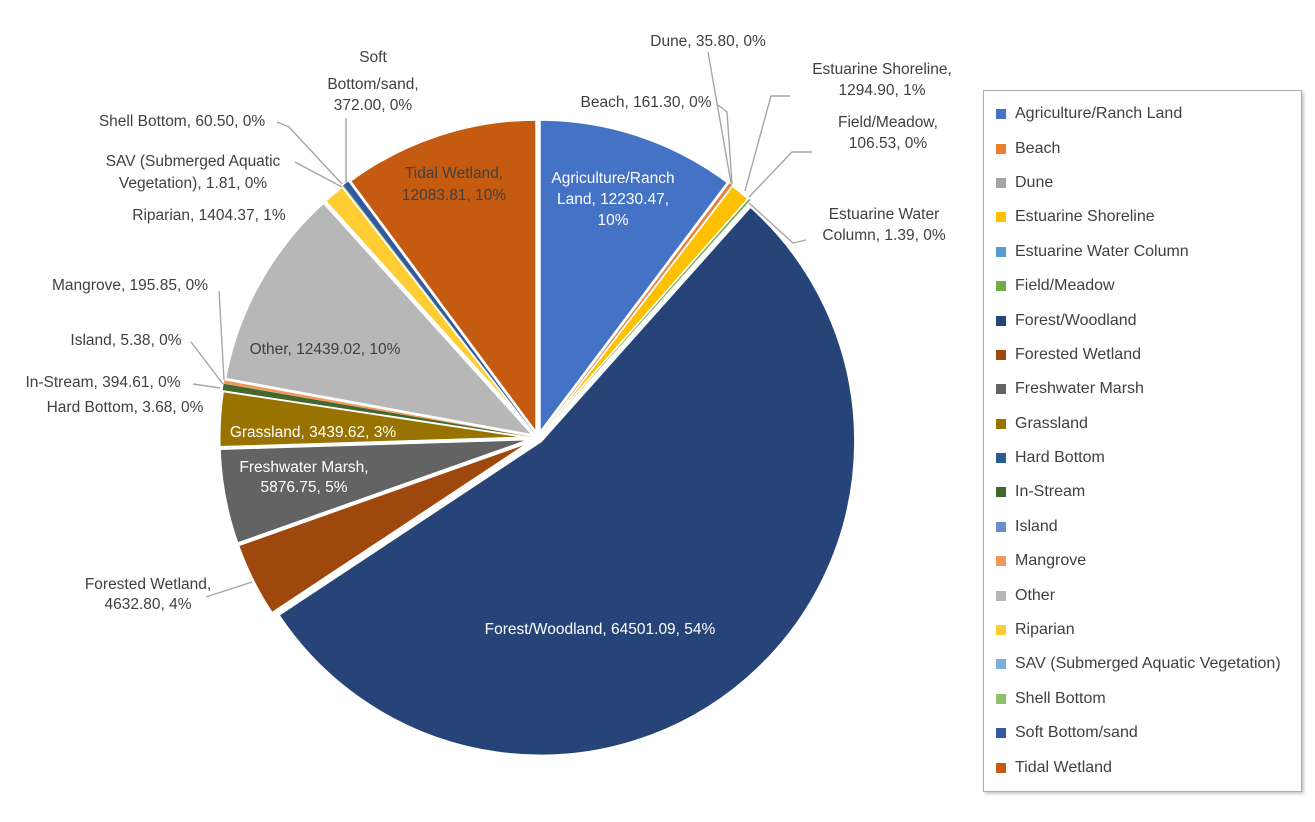  I want to click on legend-label: Estuarine Shoreline, so click(1085, 217).